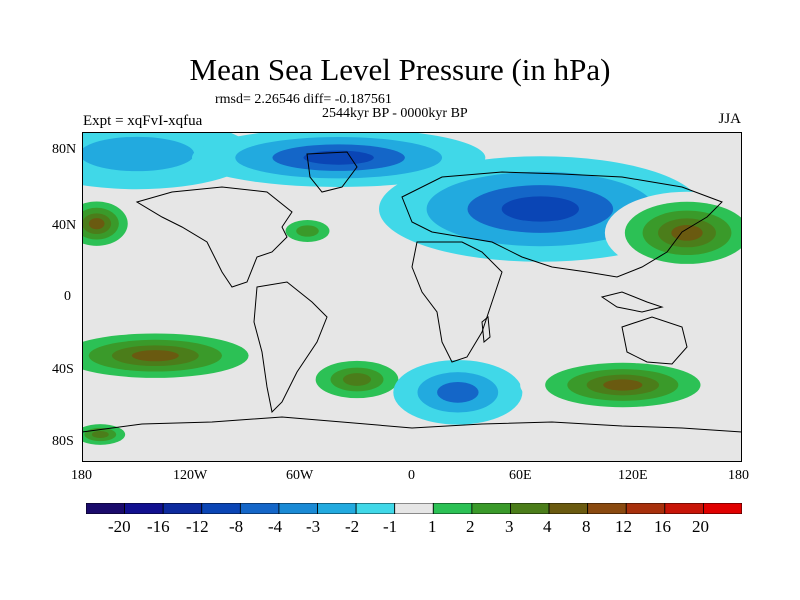  Describe the element at coordinates (81, 475) in the screenshot. I see `lon-tick-180w: 180` at that location.